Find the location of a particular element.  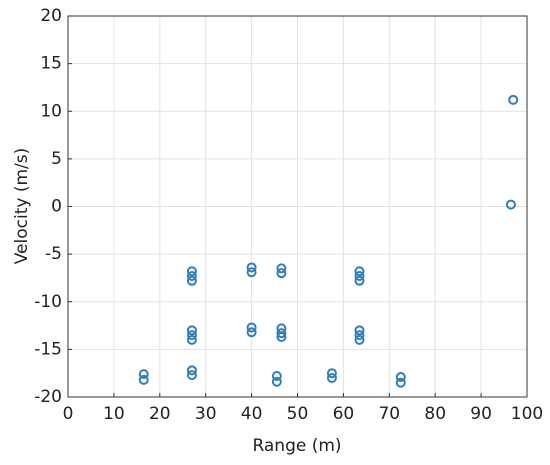

y-tick-label: -5 is located at coordinates (53, 254).